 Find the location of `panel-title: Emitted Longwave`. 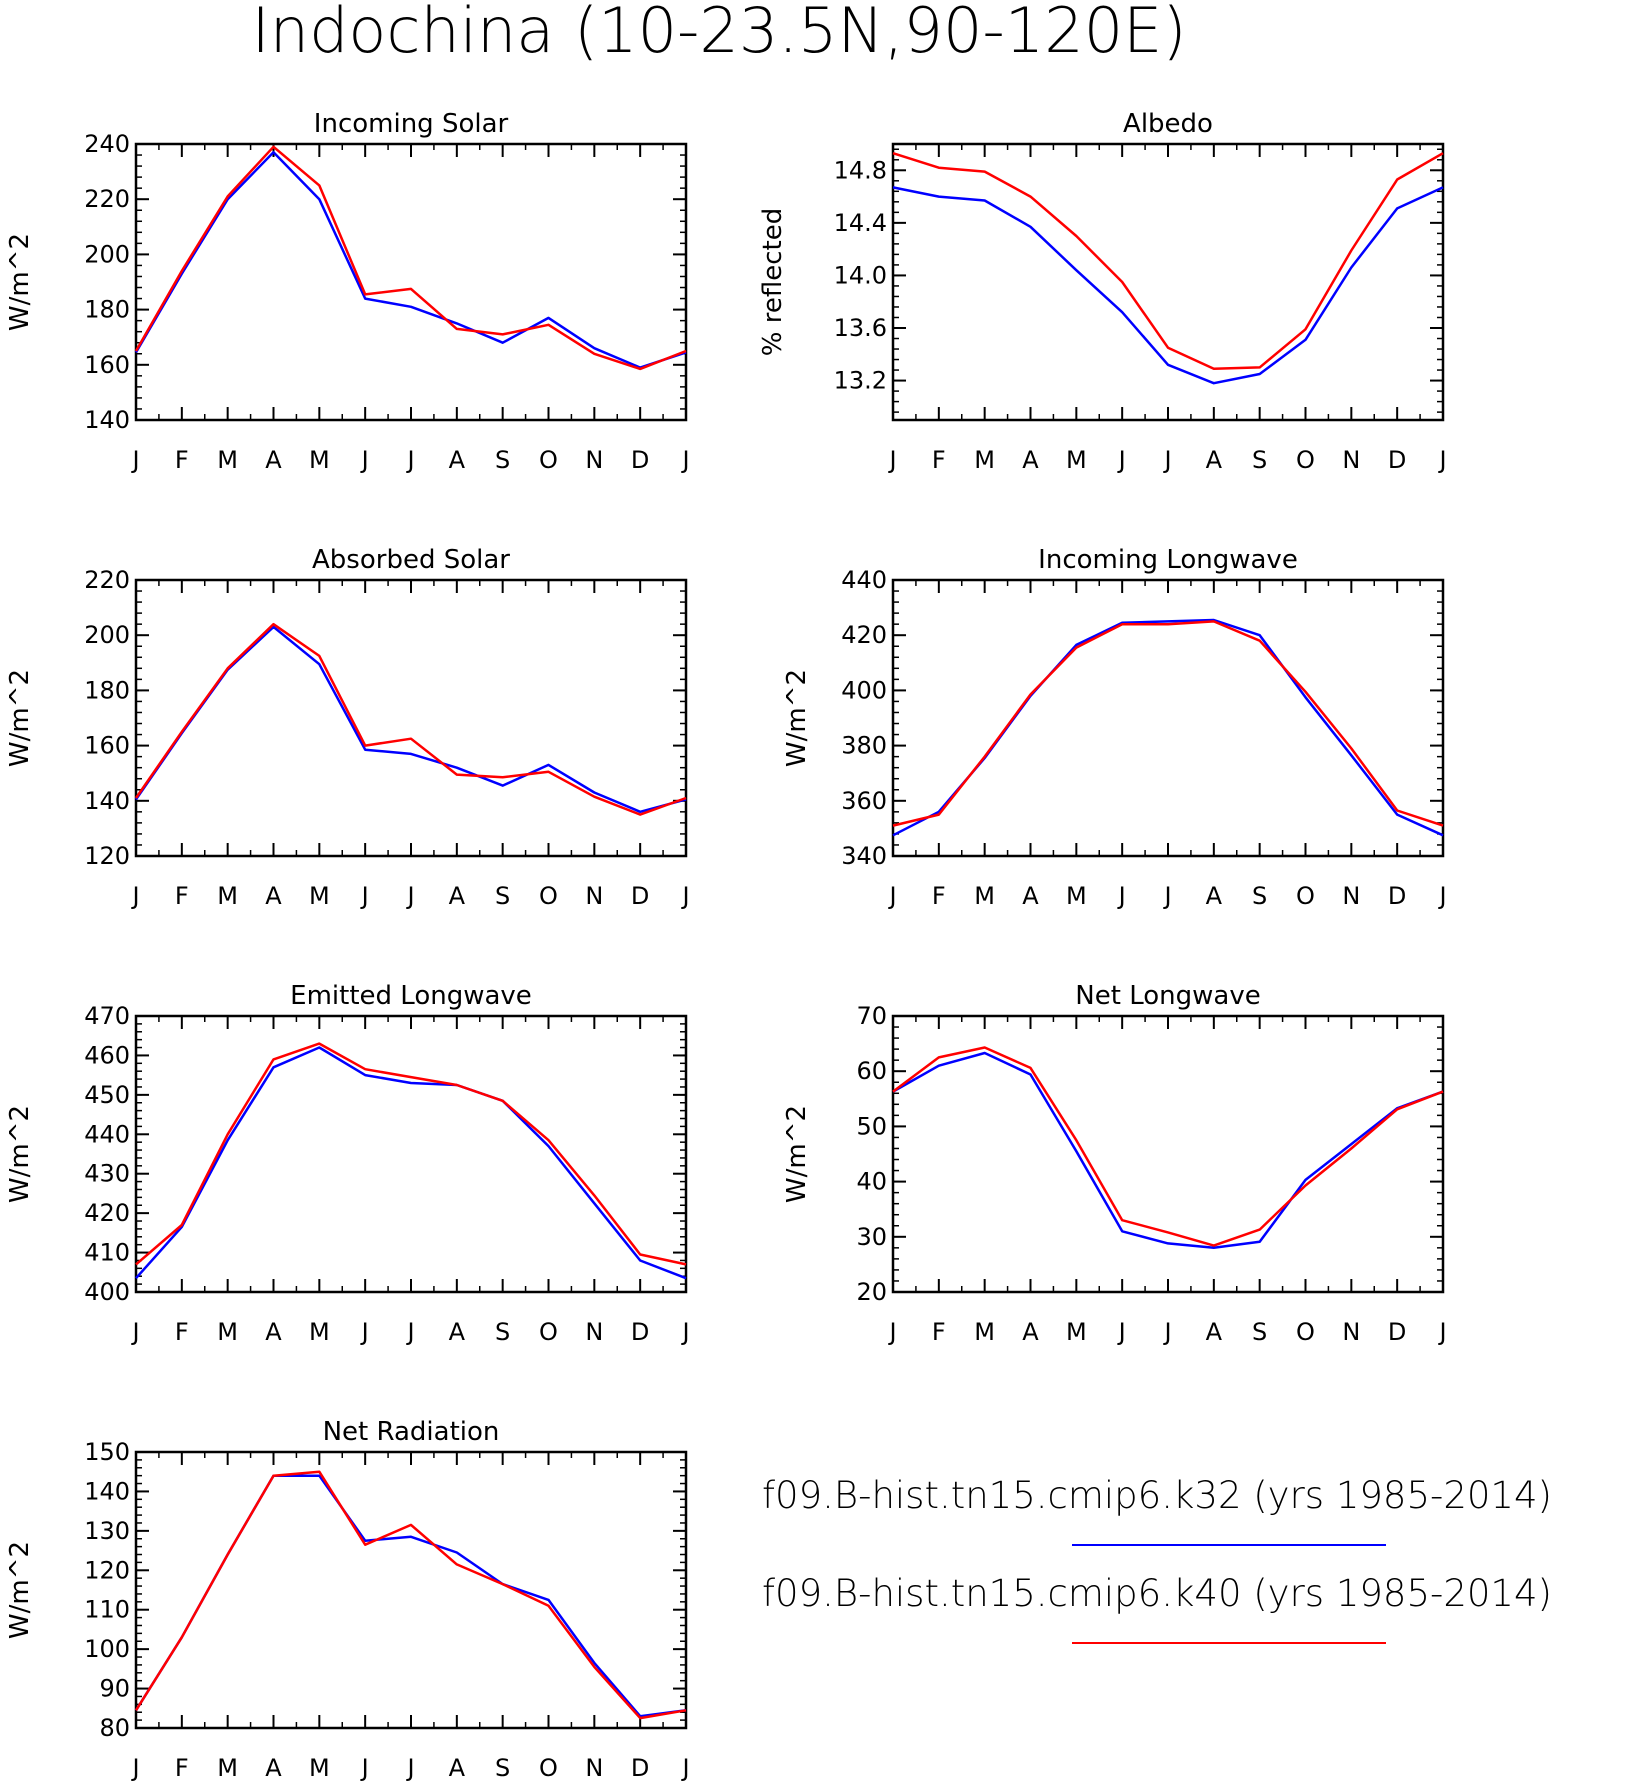

panel-title: Emitted Longwave is located at coordinates (411, 996).